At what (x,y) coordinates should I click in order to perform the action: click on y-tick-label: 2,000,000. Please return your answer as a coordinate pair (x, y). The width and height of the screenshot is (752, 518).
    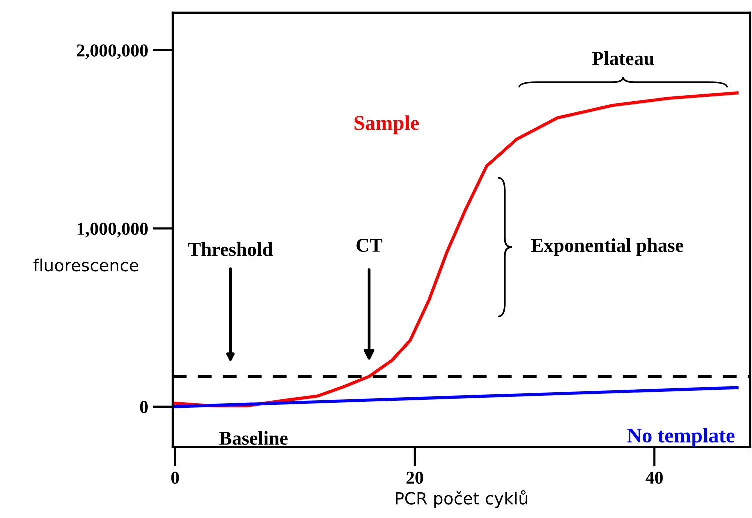
    Looking at the image, I should click on (112, 52).